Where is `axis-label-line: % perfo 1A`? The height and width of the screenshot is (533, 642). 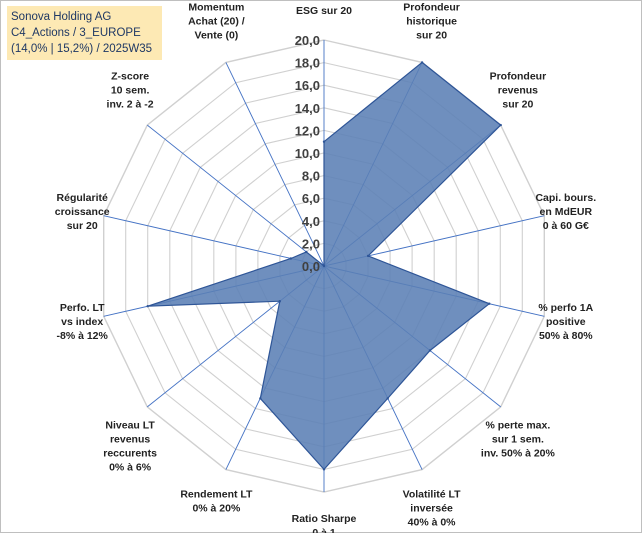
axis-label-line: % perfo 1A is located at coordinates (565, 308).